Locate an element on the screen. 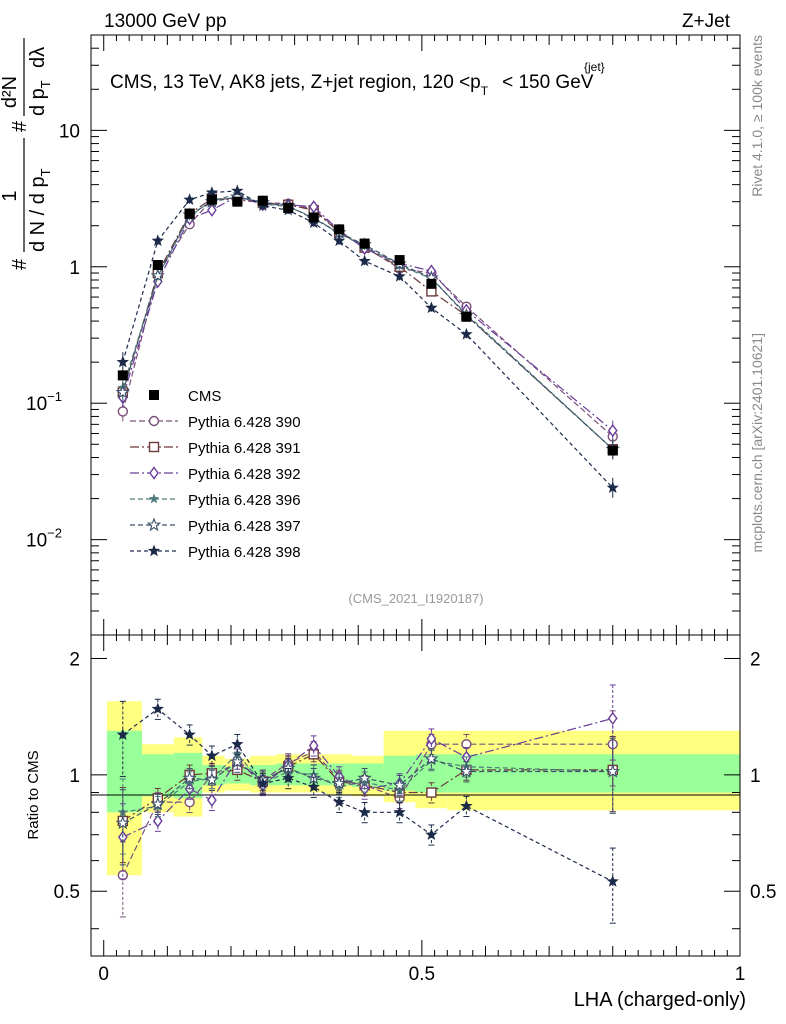 The image size is (786, 1024). title-sub: T is located at coordinates (485, 91).